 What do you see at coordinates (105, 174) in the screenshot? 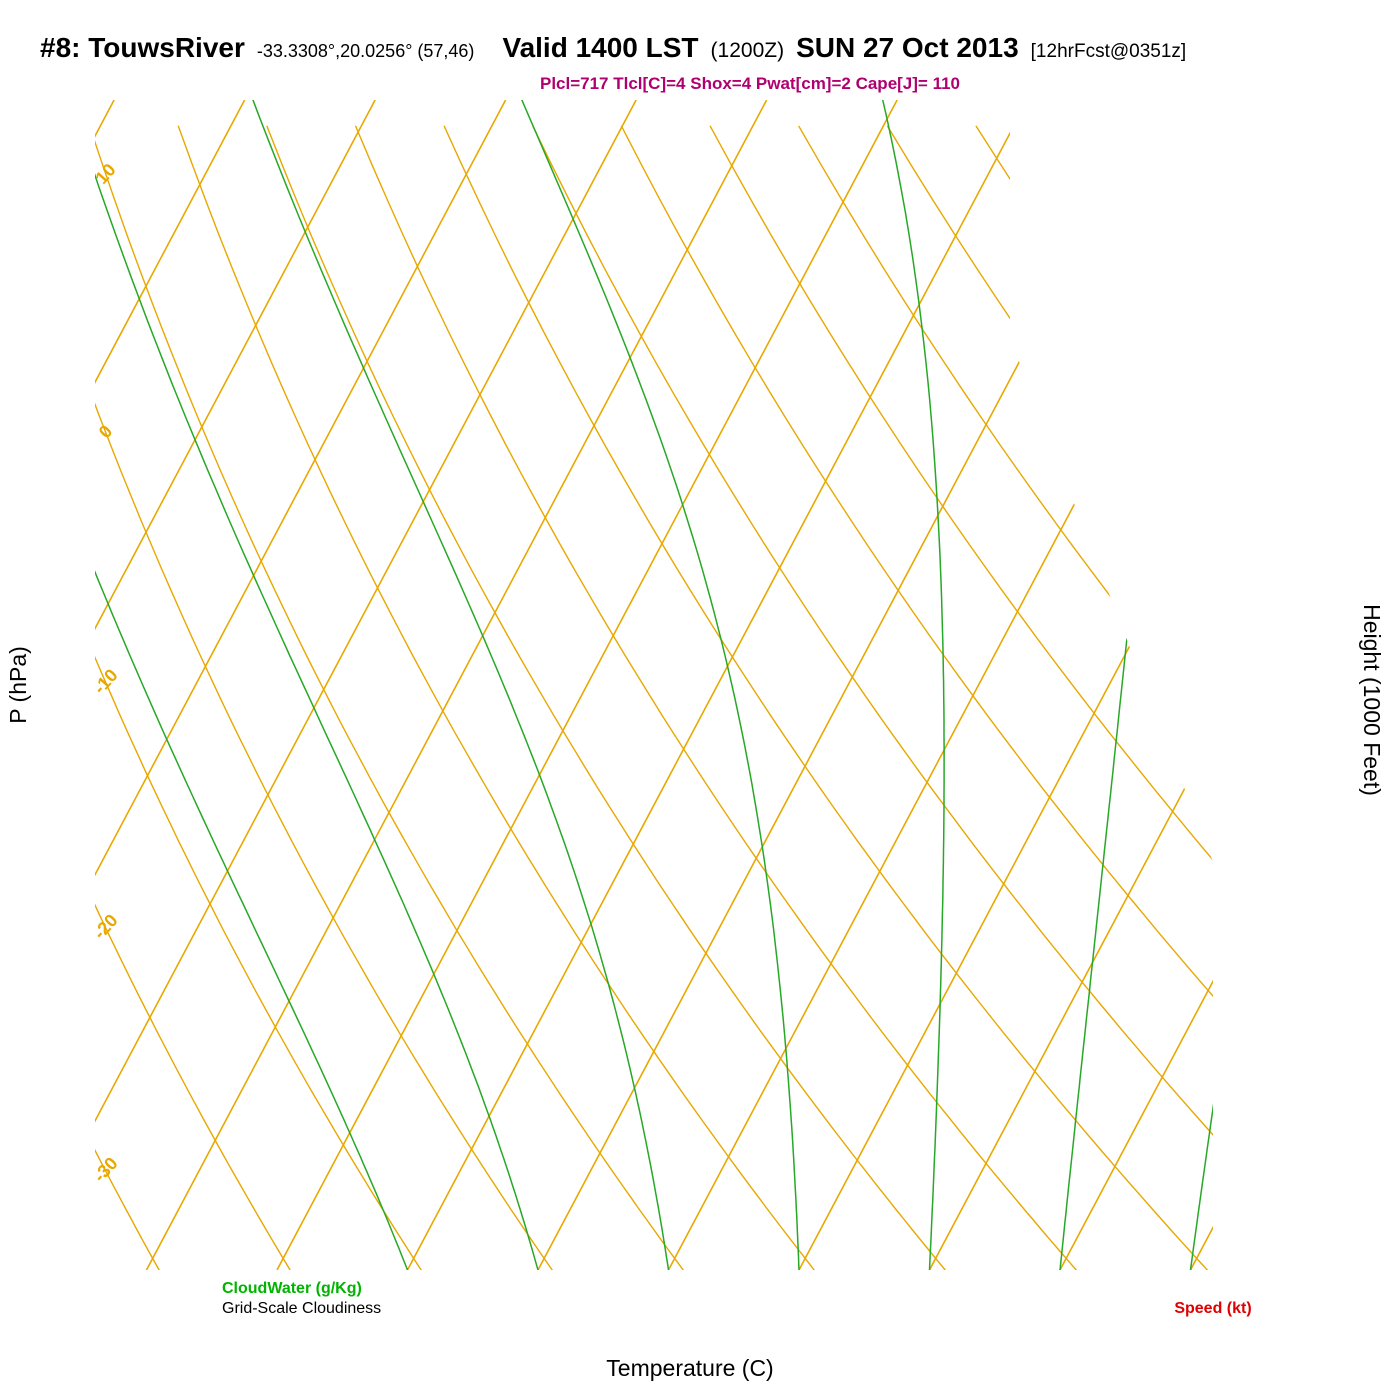
I see `dry-adiabat-label: 10` at bounding box center [105, 174].